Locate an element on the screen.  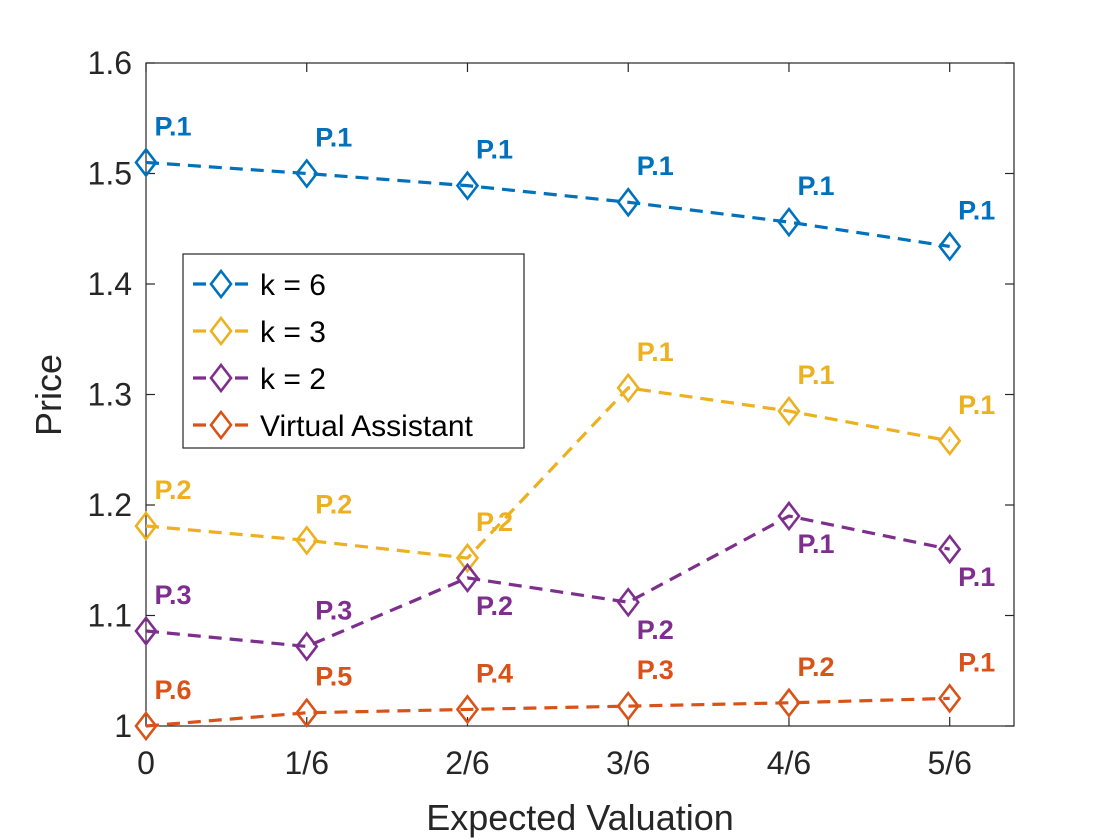
y-tick-label: 1.1 is located at coordinates (110, 616).